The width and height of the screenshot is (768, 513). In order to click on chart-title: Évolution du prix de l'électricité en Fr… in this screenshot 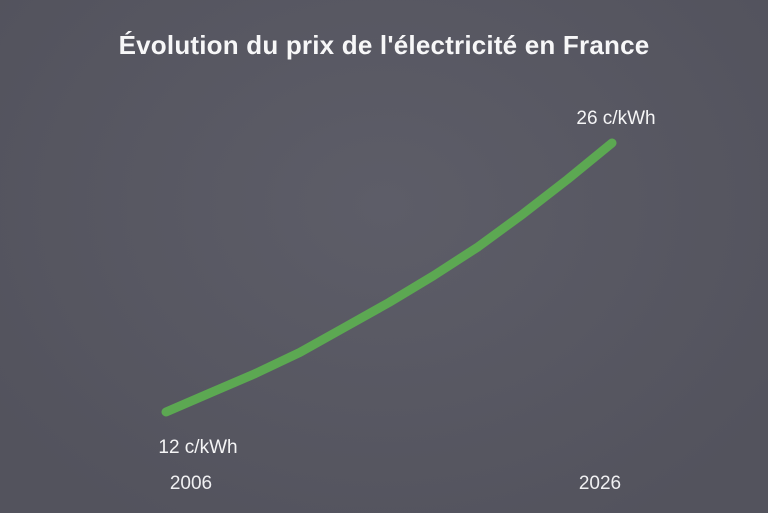, I will do `click(384, 45)`.